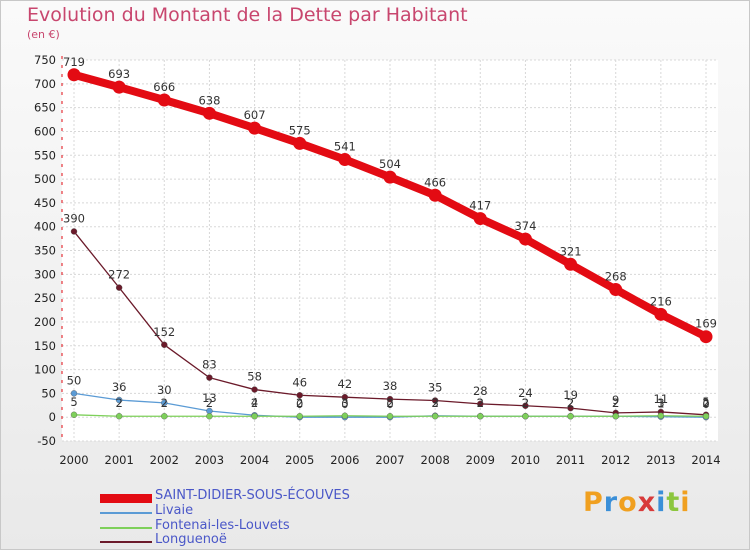  Describe the element at coordinates (254, 402) in the screenshot. I see `data-label-1: 4` at that location.